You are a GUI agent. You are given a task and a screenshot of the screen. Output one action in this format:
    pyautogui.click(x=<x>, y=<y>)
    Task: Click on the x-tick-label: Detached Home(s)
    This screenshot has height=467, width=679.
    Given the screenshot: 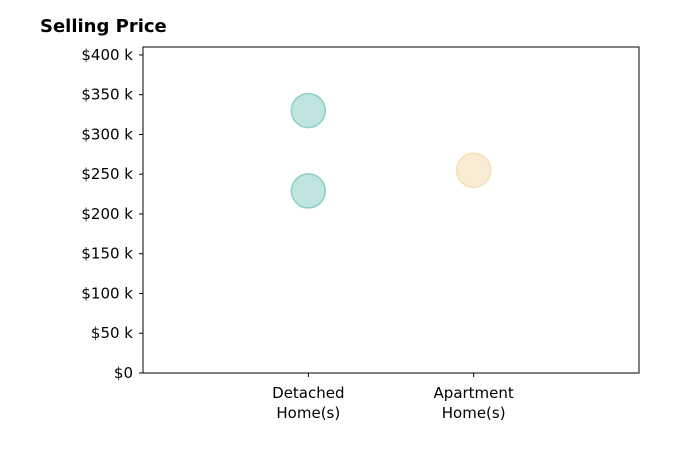 What is the action you would take?
    pyautogui.click(x=308, y=403)
    